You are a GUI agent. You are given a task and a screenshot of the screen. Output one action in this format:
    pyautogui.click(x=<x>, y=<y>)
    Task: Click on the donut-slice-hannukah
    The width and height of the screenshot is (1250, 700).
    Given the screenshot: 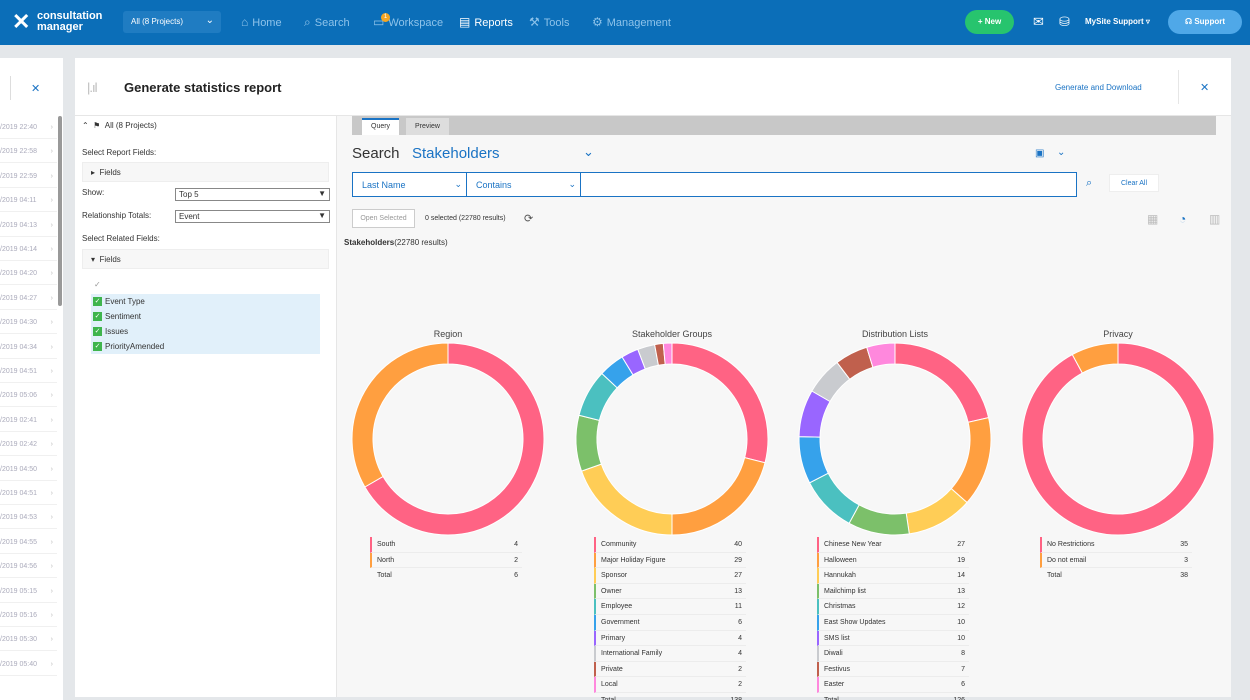 What is the action you would take?
    pyautogui.click(x=936, y=511)
    